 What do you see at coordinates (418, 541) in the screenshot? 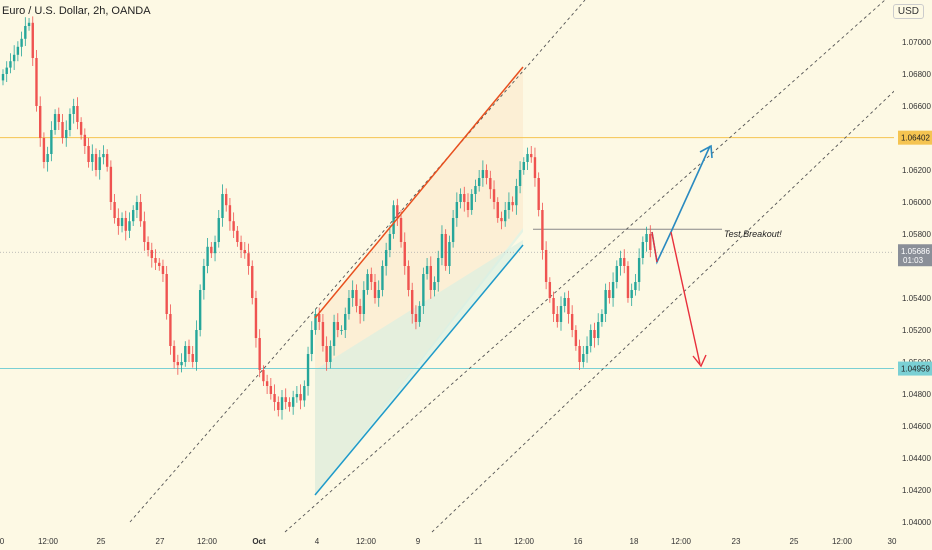
I see `time-tick-label: 9` at bounding box center [418, 541].